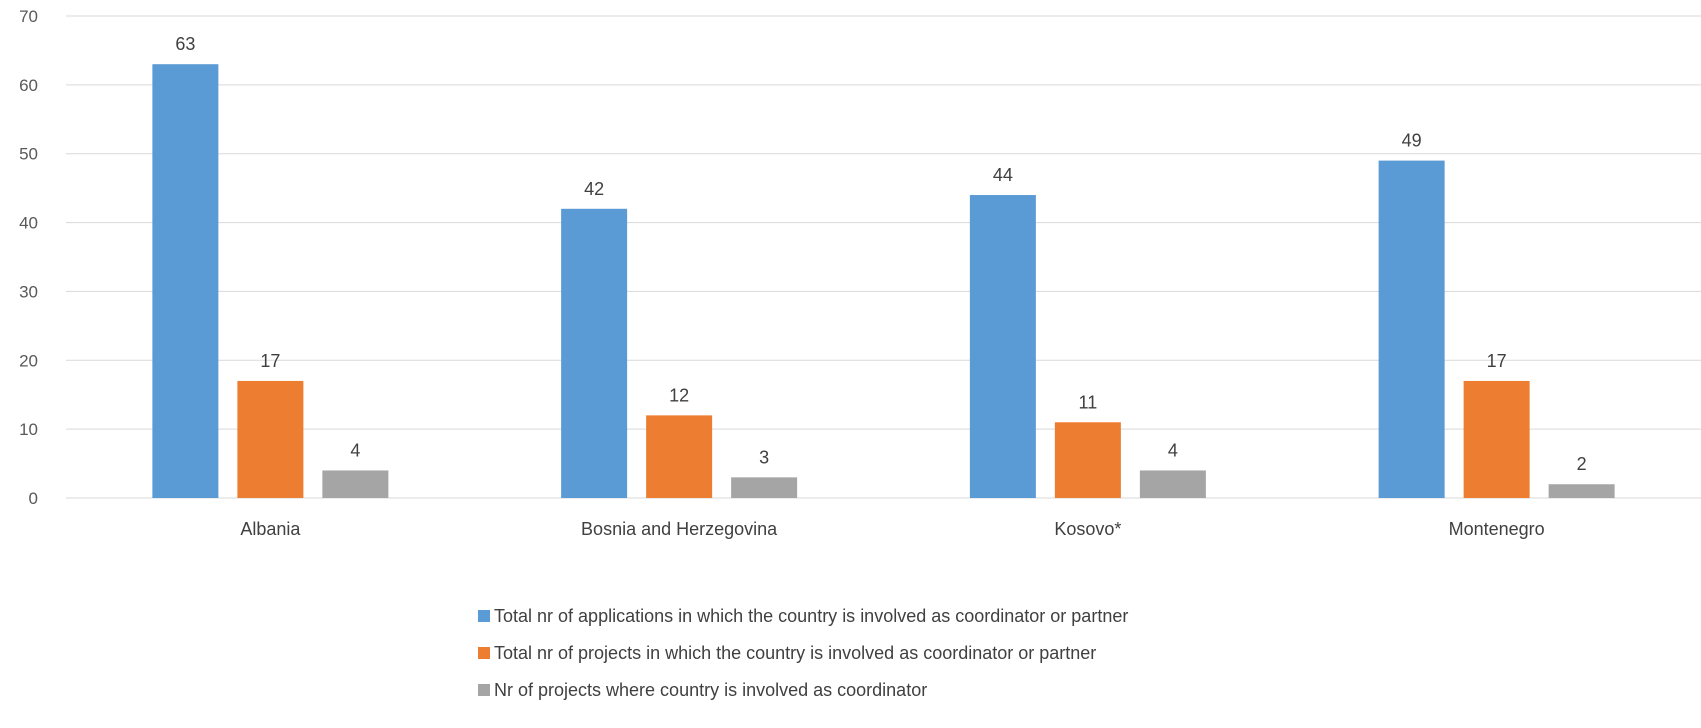 The width and height of the screenshot is (1701, 728). I want to click on y-axis-tick-labels: 0 10 20 30 40 50 60 70, so click(28, 257).